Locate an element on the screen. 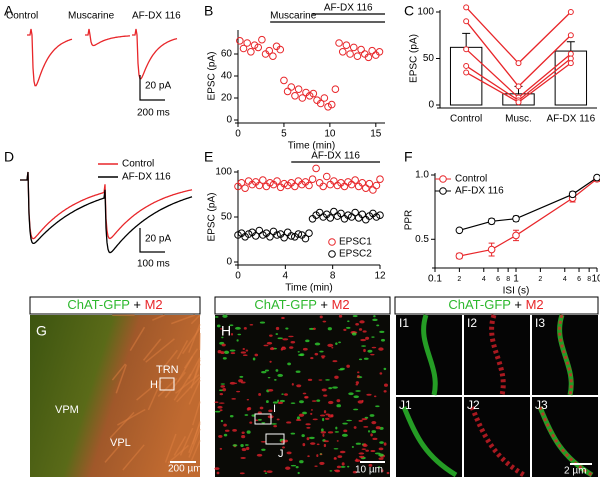  y-axis-label: EPSC (pA) is located at coordinates (212, 217).